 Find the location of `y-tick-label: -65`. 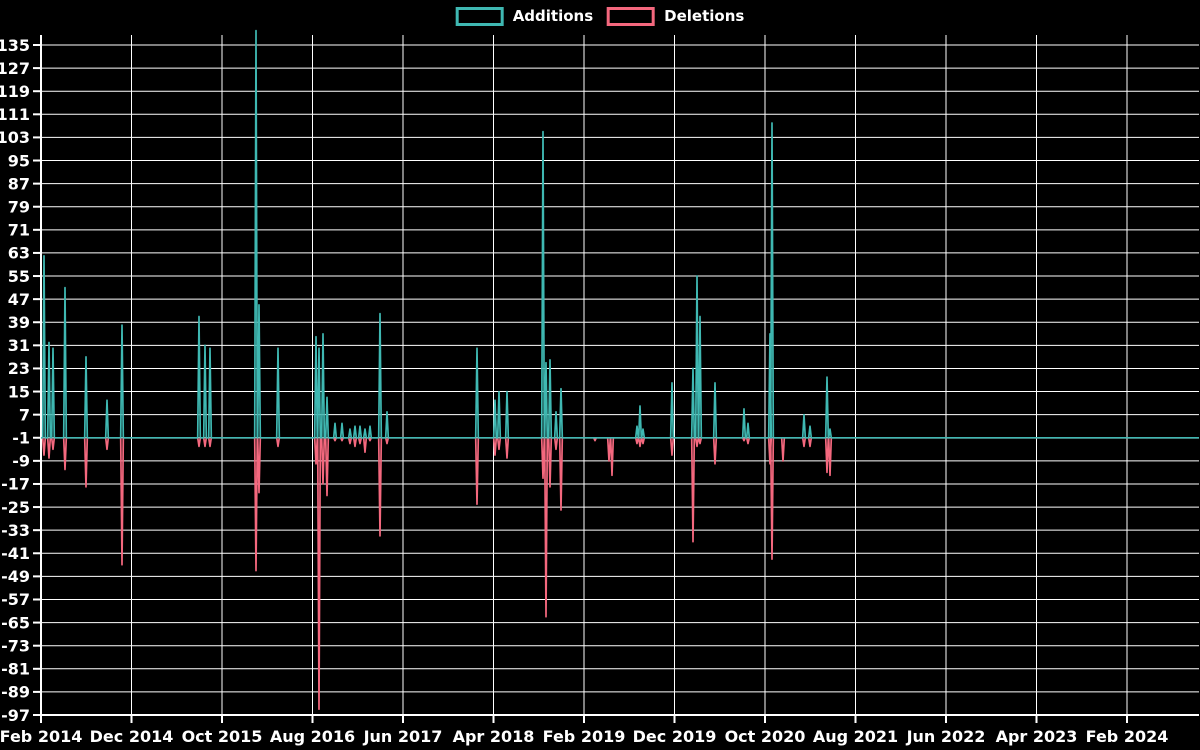

y-tick-label: -65 is located at coordinates (15, 622).